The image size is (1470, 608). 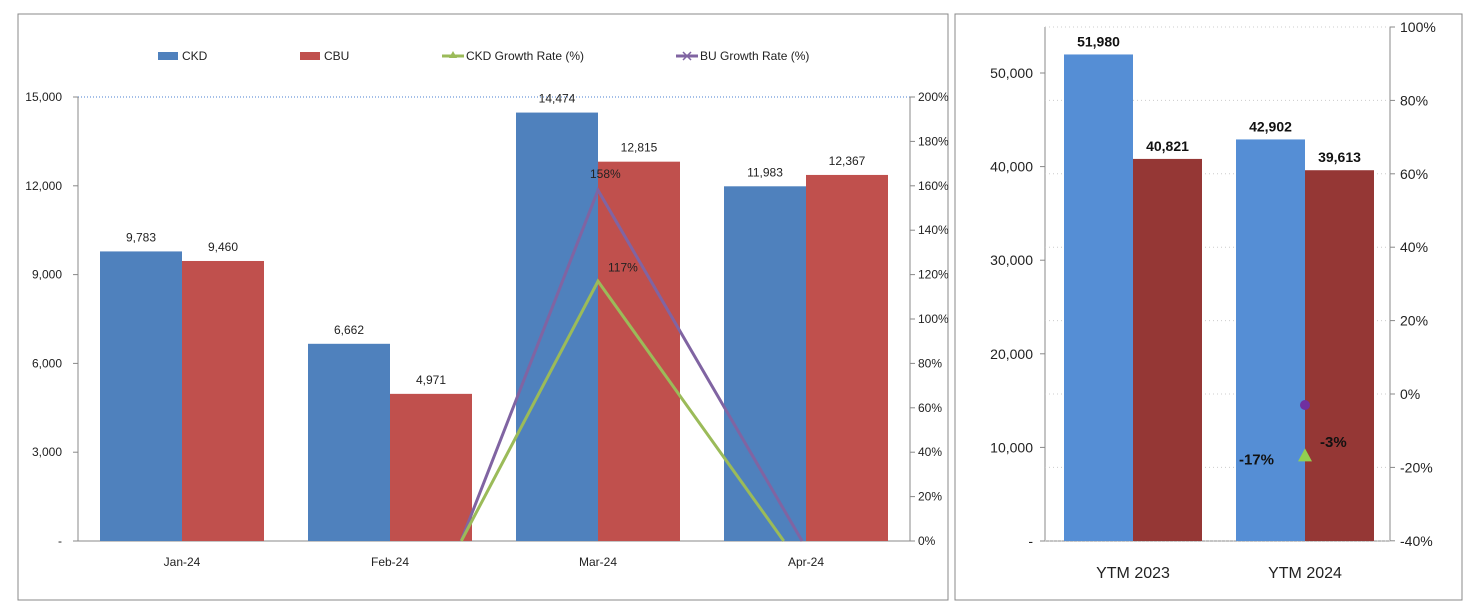 I want to click on data-label: 39,613, so click(x=1339, y=157).